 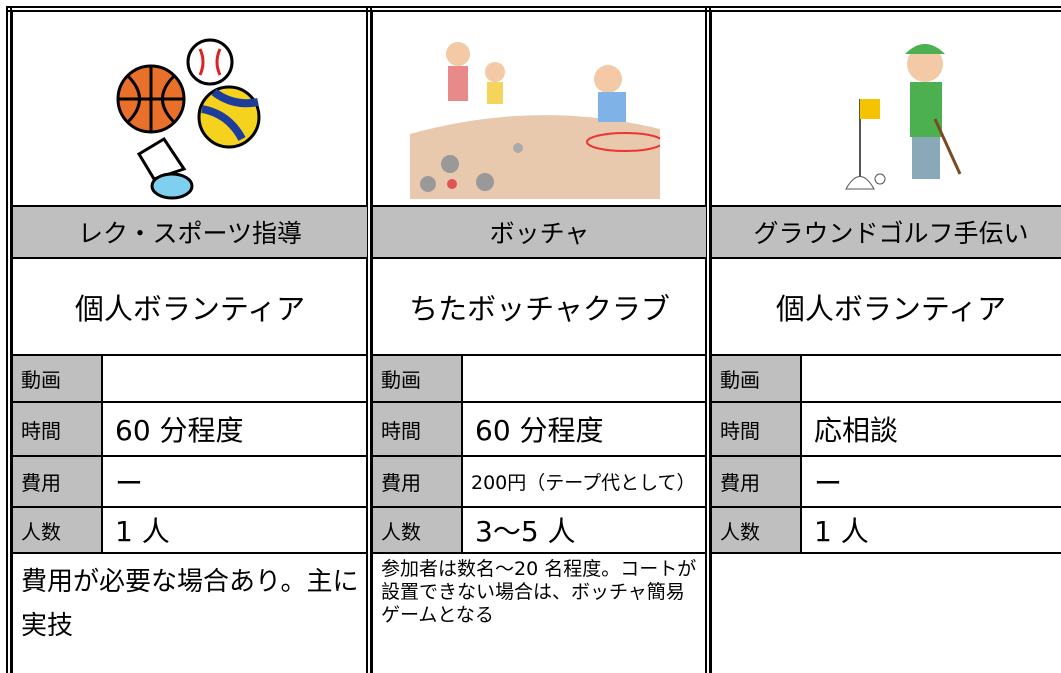 I want to click on row-value: 応相談, so click(x=931, y=429).